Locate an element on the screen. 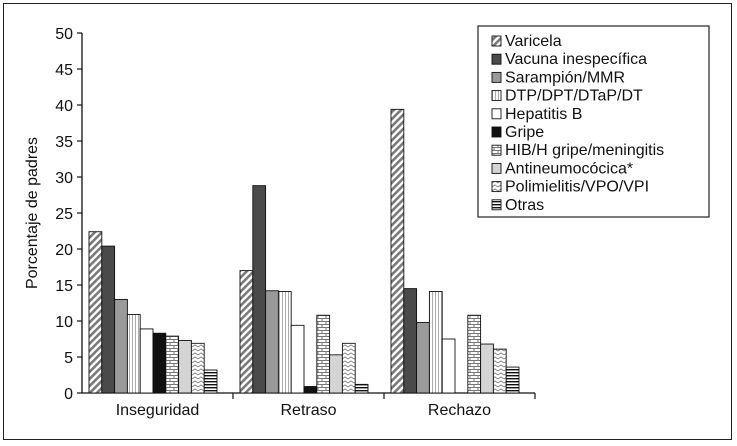  y-tick-label: 25 is located at coordinates (64, 214).